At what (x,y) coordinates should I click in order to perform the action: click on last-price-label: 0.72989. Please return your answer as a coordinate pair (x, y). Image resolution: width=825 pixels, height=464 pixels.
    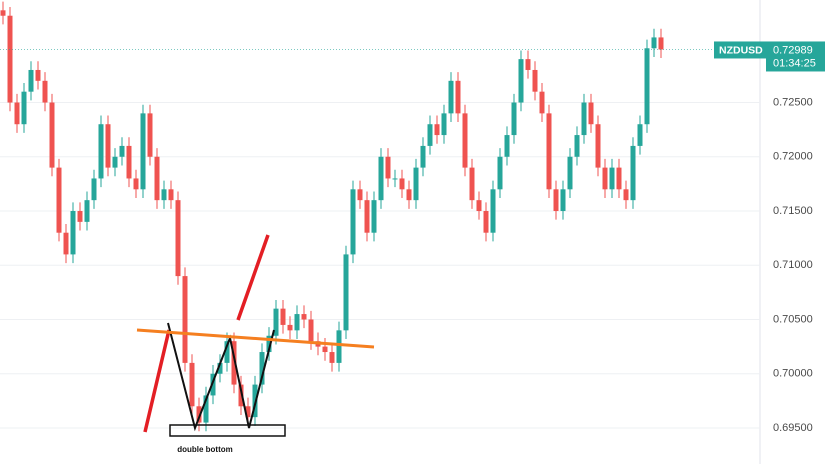
    Looking at the image, I should click on (793, 50).